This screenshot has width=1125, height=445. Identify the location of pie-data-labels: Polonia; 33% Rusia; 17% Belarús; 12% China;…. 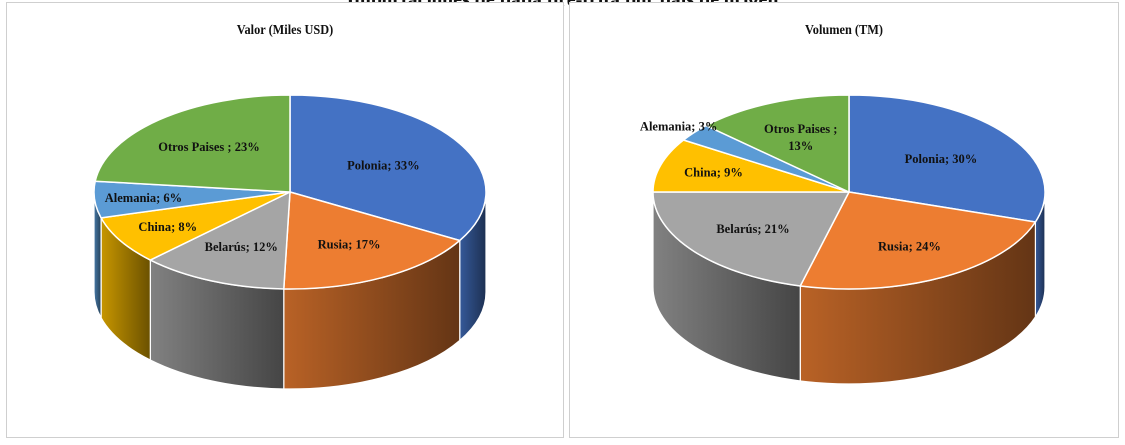
(262, 197).